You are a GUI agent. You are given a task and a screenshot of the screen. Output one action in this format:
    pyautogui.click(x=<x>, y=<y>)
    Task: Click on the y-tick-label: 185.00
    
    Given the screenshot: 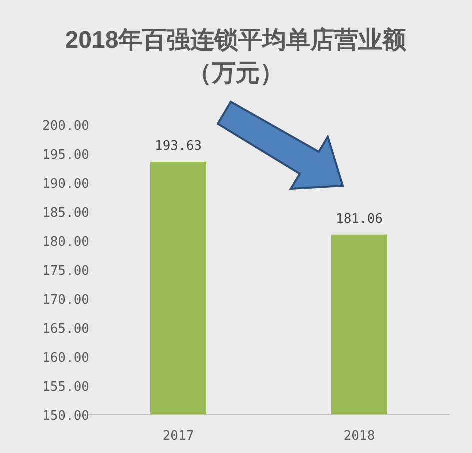 What is the action you would take?
    pyautogui.click(x=66, y=213)
    